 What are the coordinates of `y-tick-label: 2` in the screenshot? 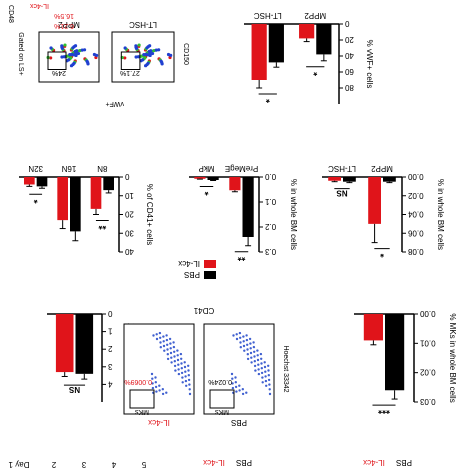 It's located at (109, 348).